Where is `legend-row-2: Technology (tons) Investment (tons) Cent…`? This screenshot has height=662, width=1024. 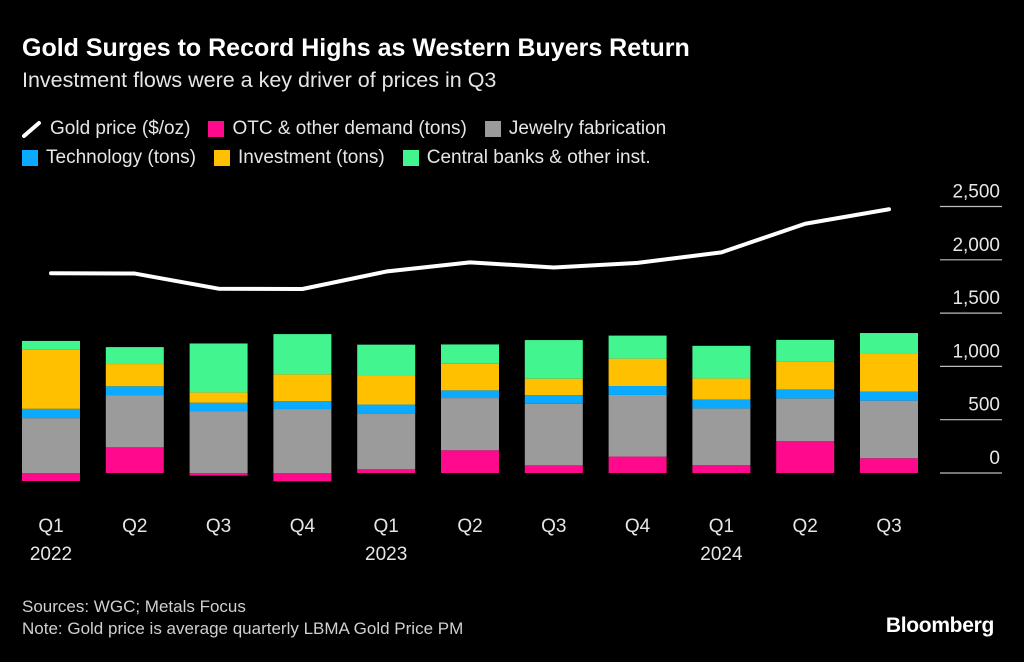 legend-row-2: Technology (tons) Investment (tons) Cent… is located at coordinates (336, 158).